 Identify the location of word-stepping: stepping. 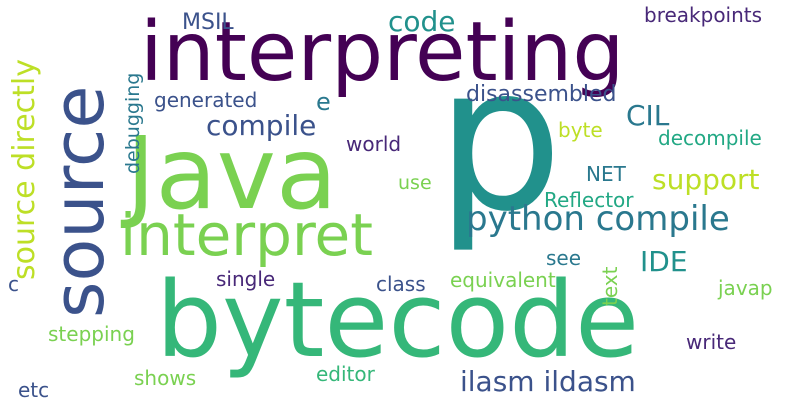
(91, 334).